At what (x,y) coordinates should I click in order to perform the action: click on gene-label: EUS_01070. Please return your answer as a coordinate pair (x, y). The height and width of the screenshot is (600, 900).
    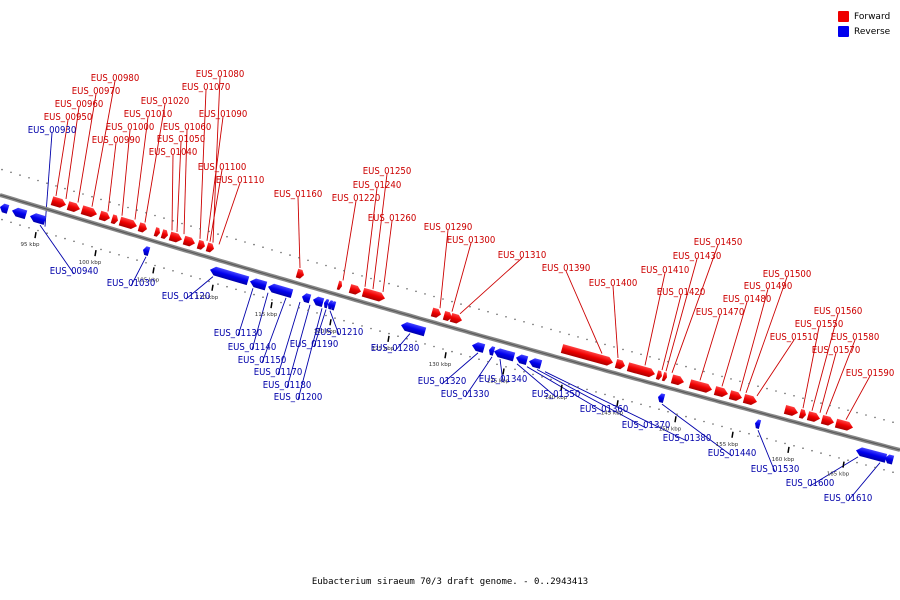
    Looking at the image, I should click on (206, 87).